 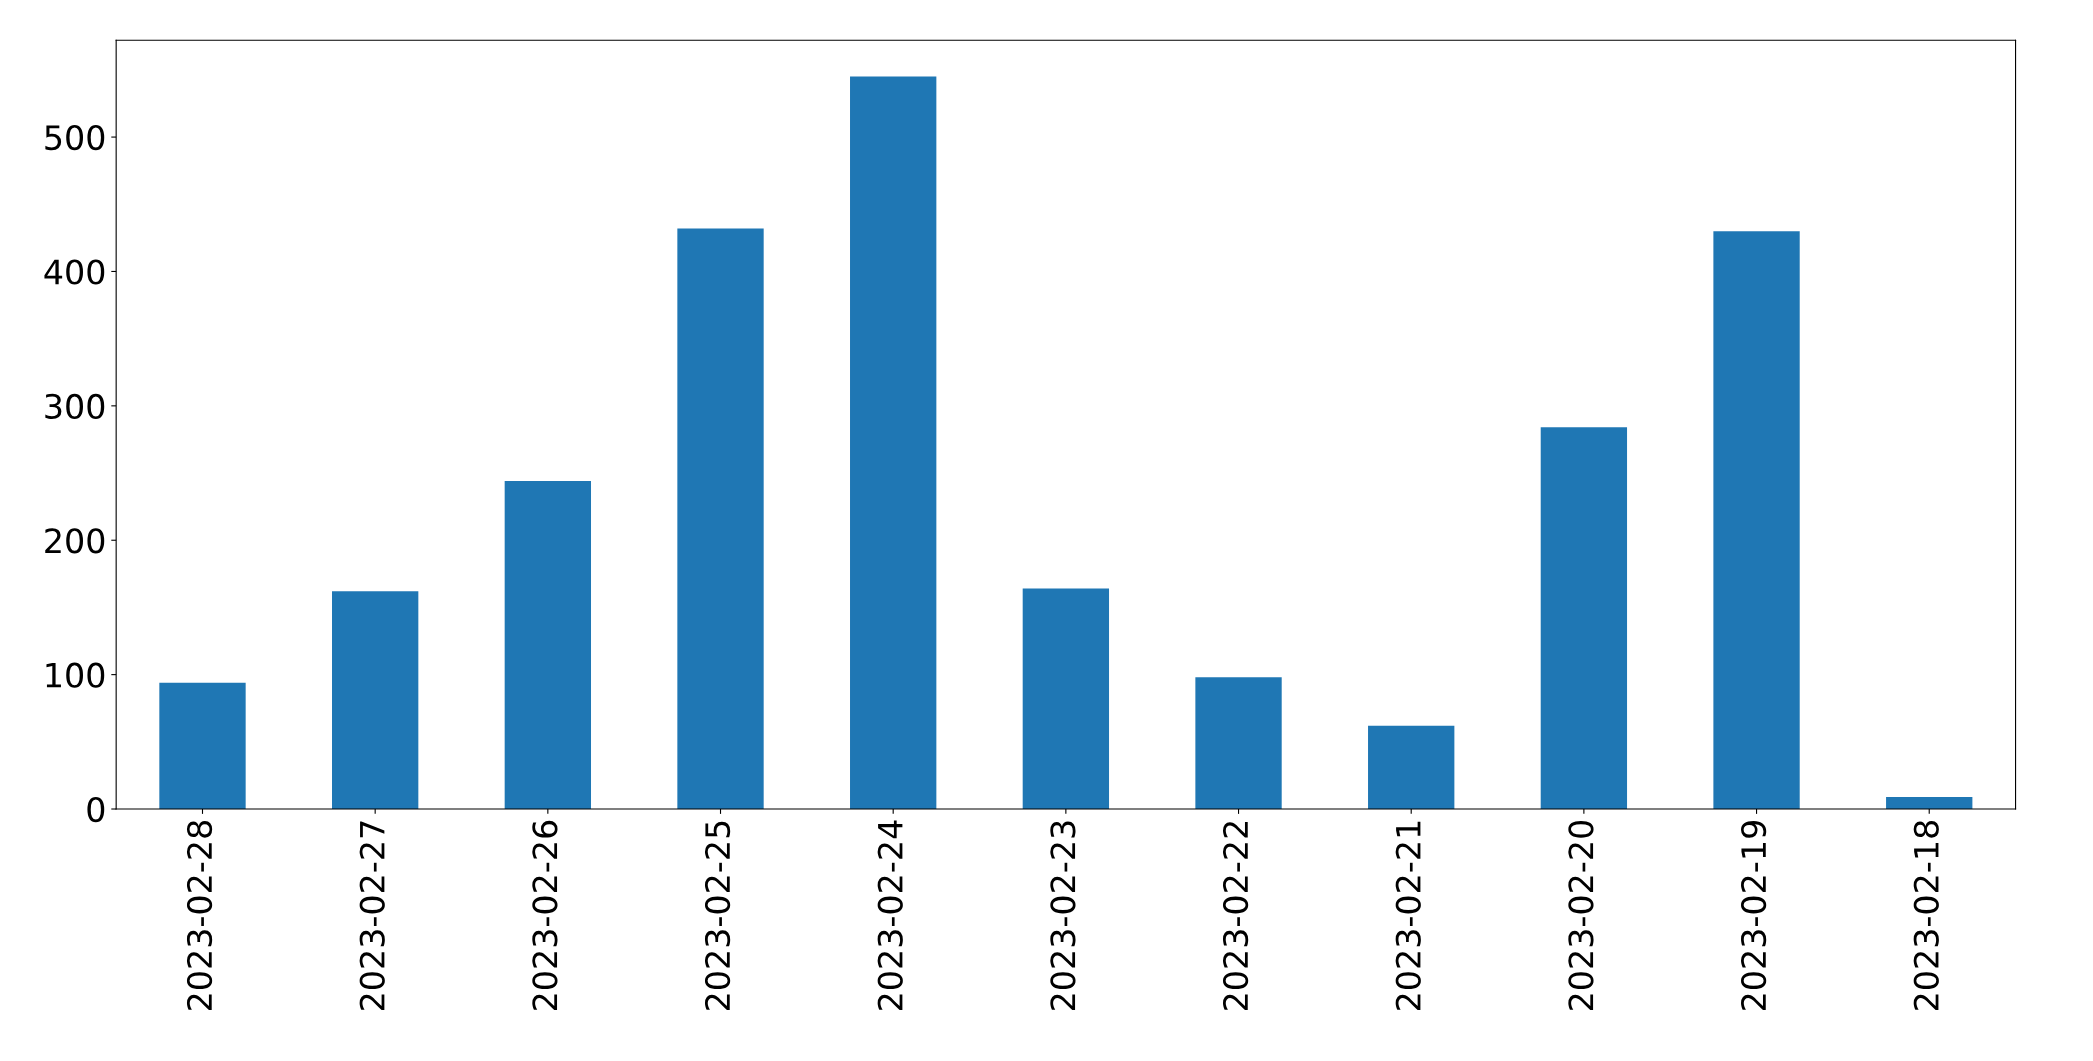 I want to click on x-tick-label: 2023-02-26, so click(x=545, y=915).